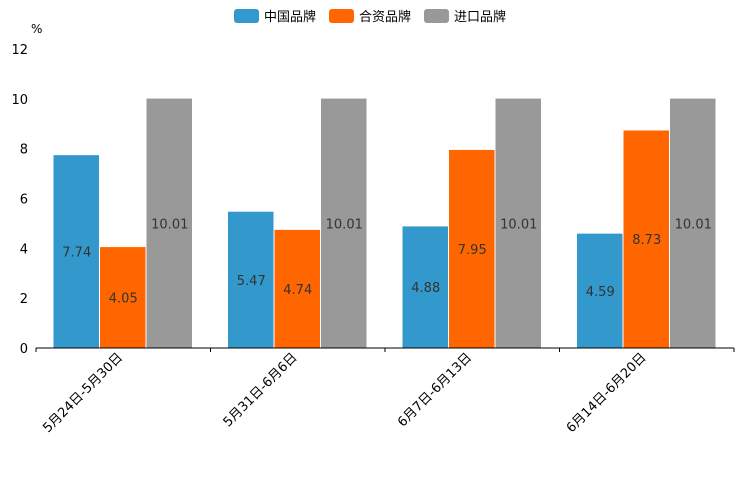  I want to click on data-label: 4.74, so click(297, 290).